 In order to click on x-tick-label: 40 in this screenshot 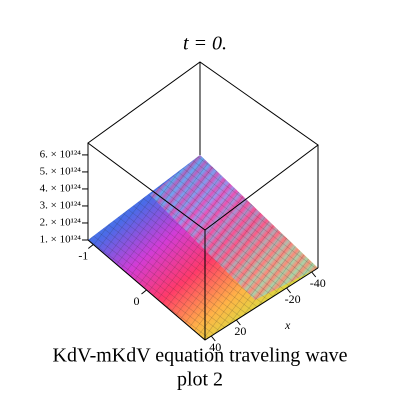, I will do `click(215, 347)`.